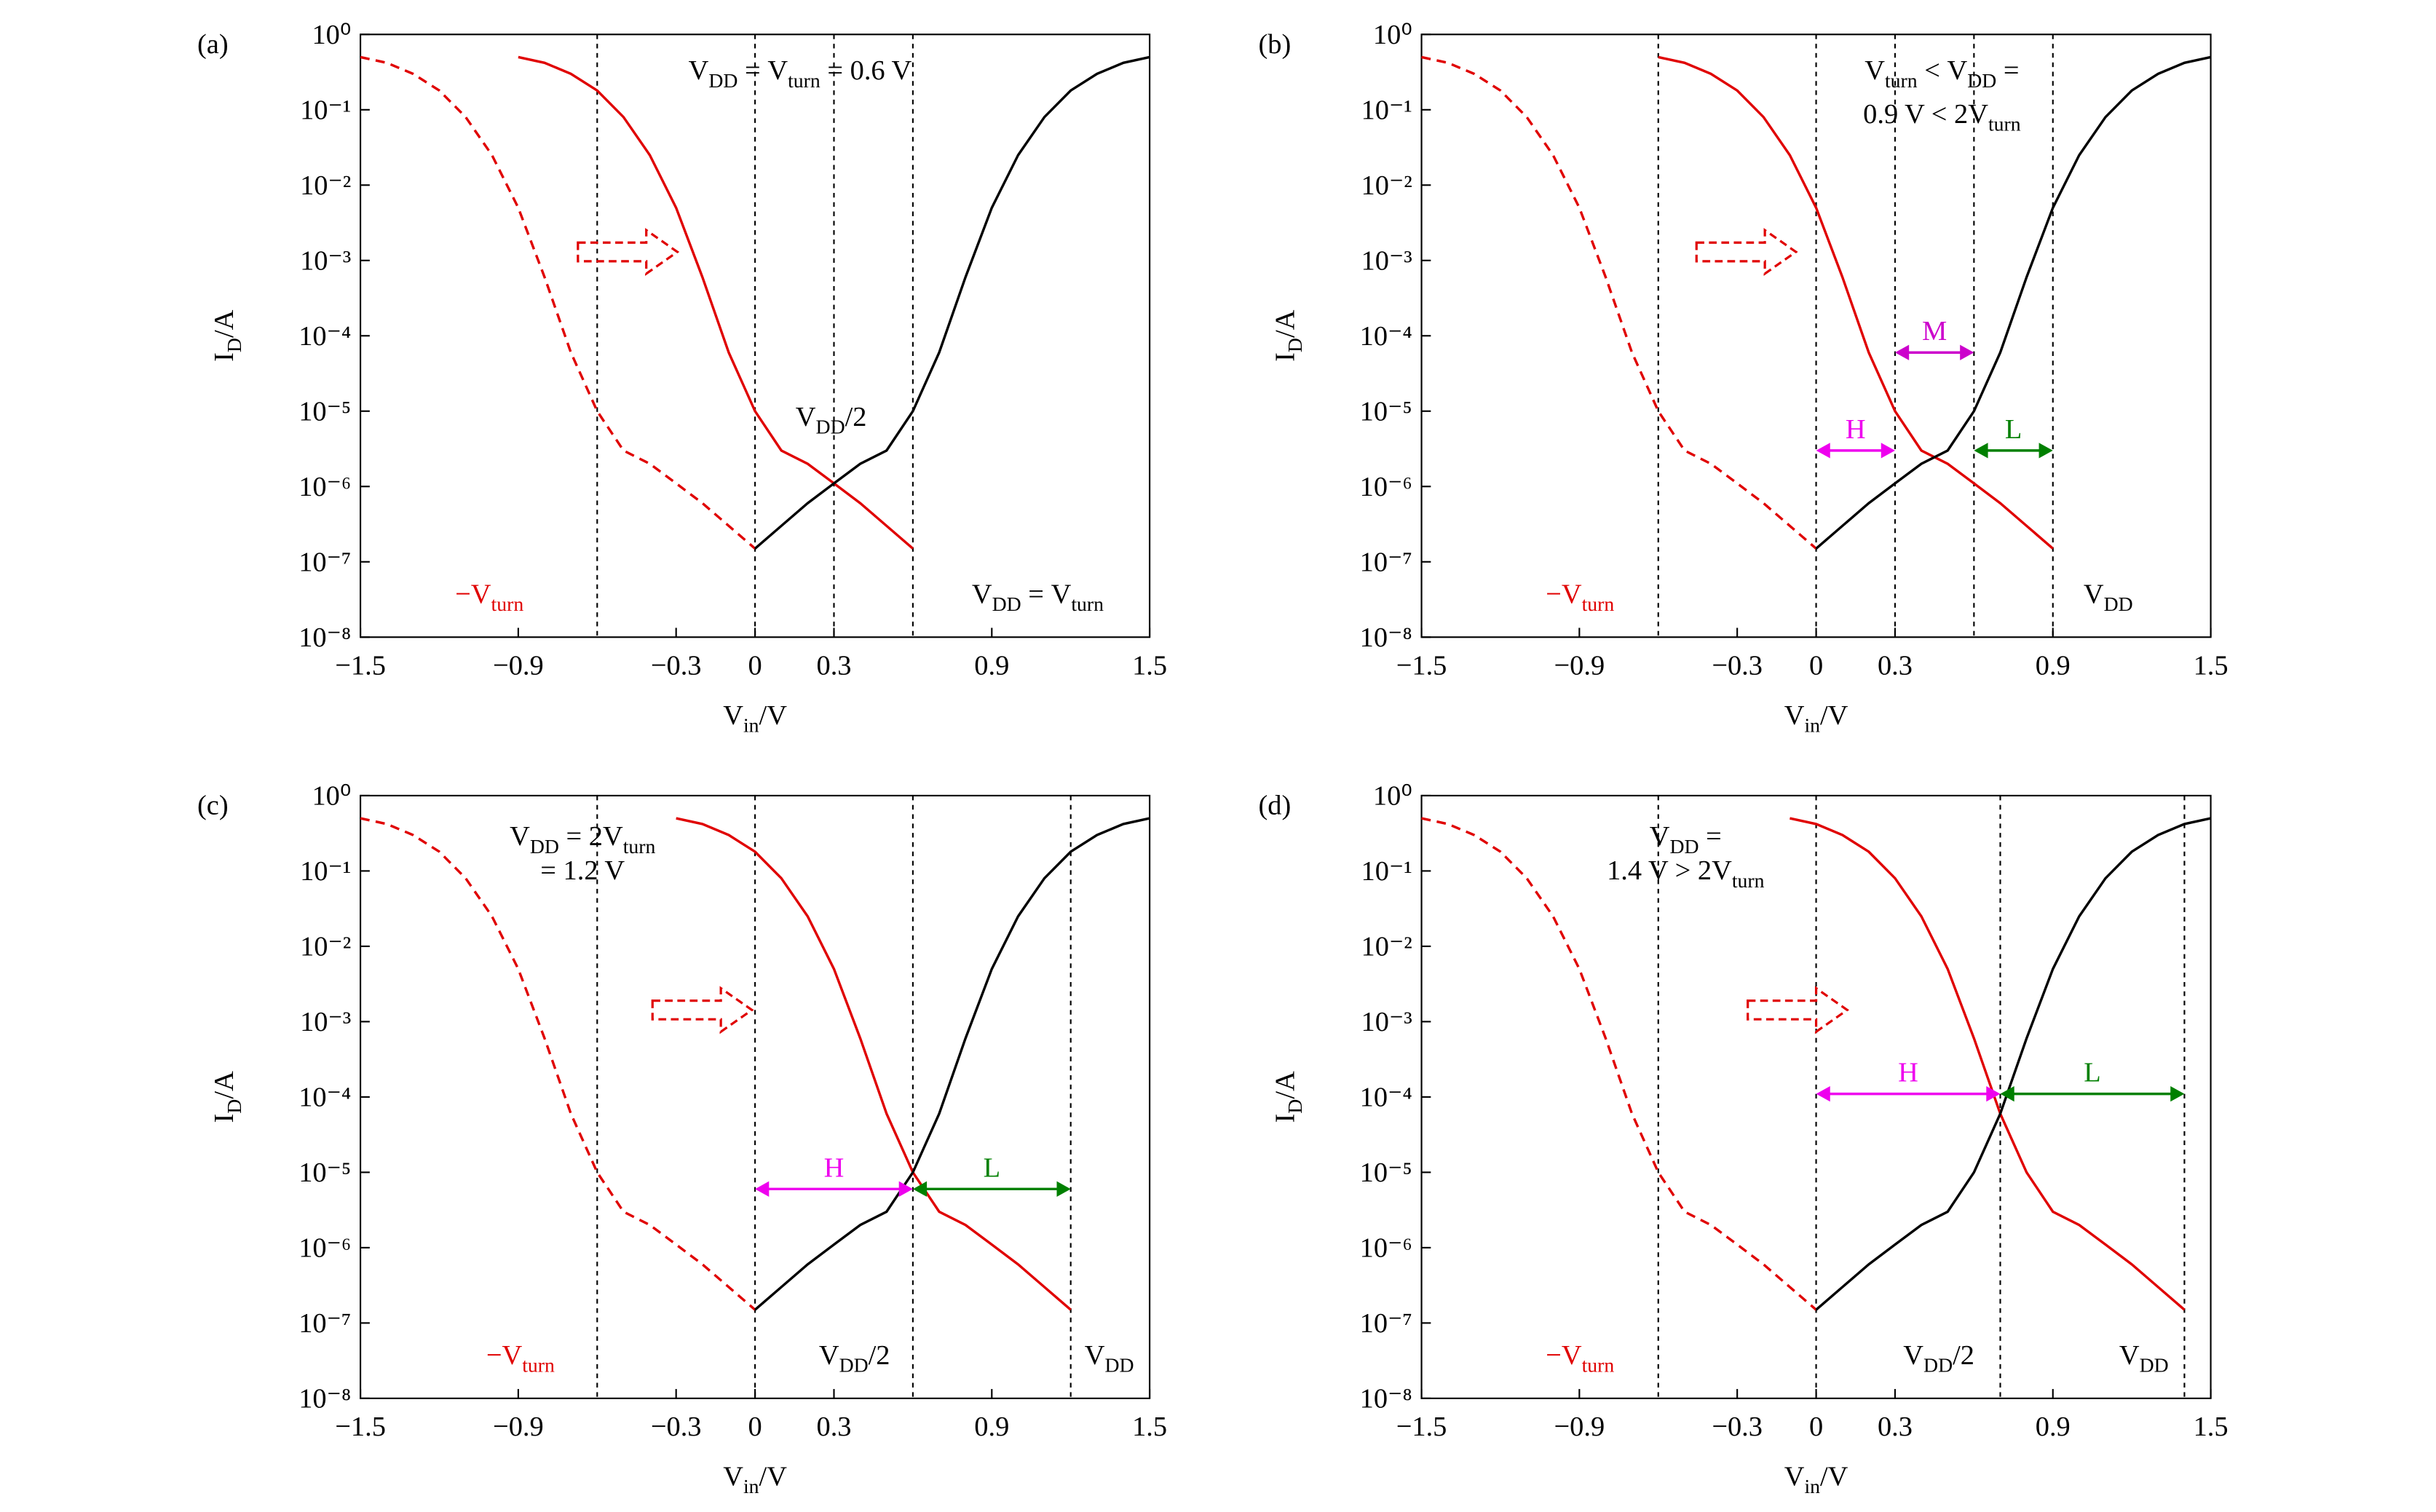 Image resolution: width=2436 pixels, height=1512 pixels. What do you see at coordinates (1926, 114) in the screenshot?
I see `text-part: 0.9 V < 2V` at bounding box center [1926, 114].